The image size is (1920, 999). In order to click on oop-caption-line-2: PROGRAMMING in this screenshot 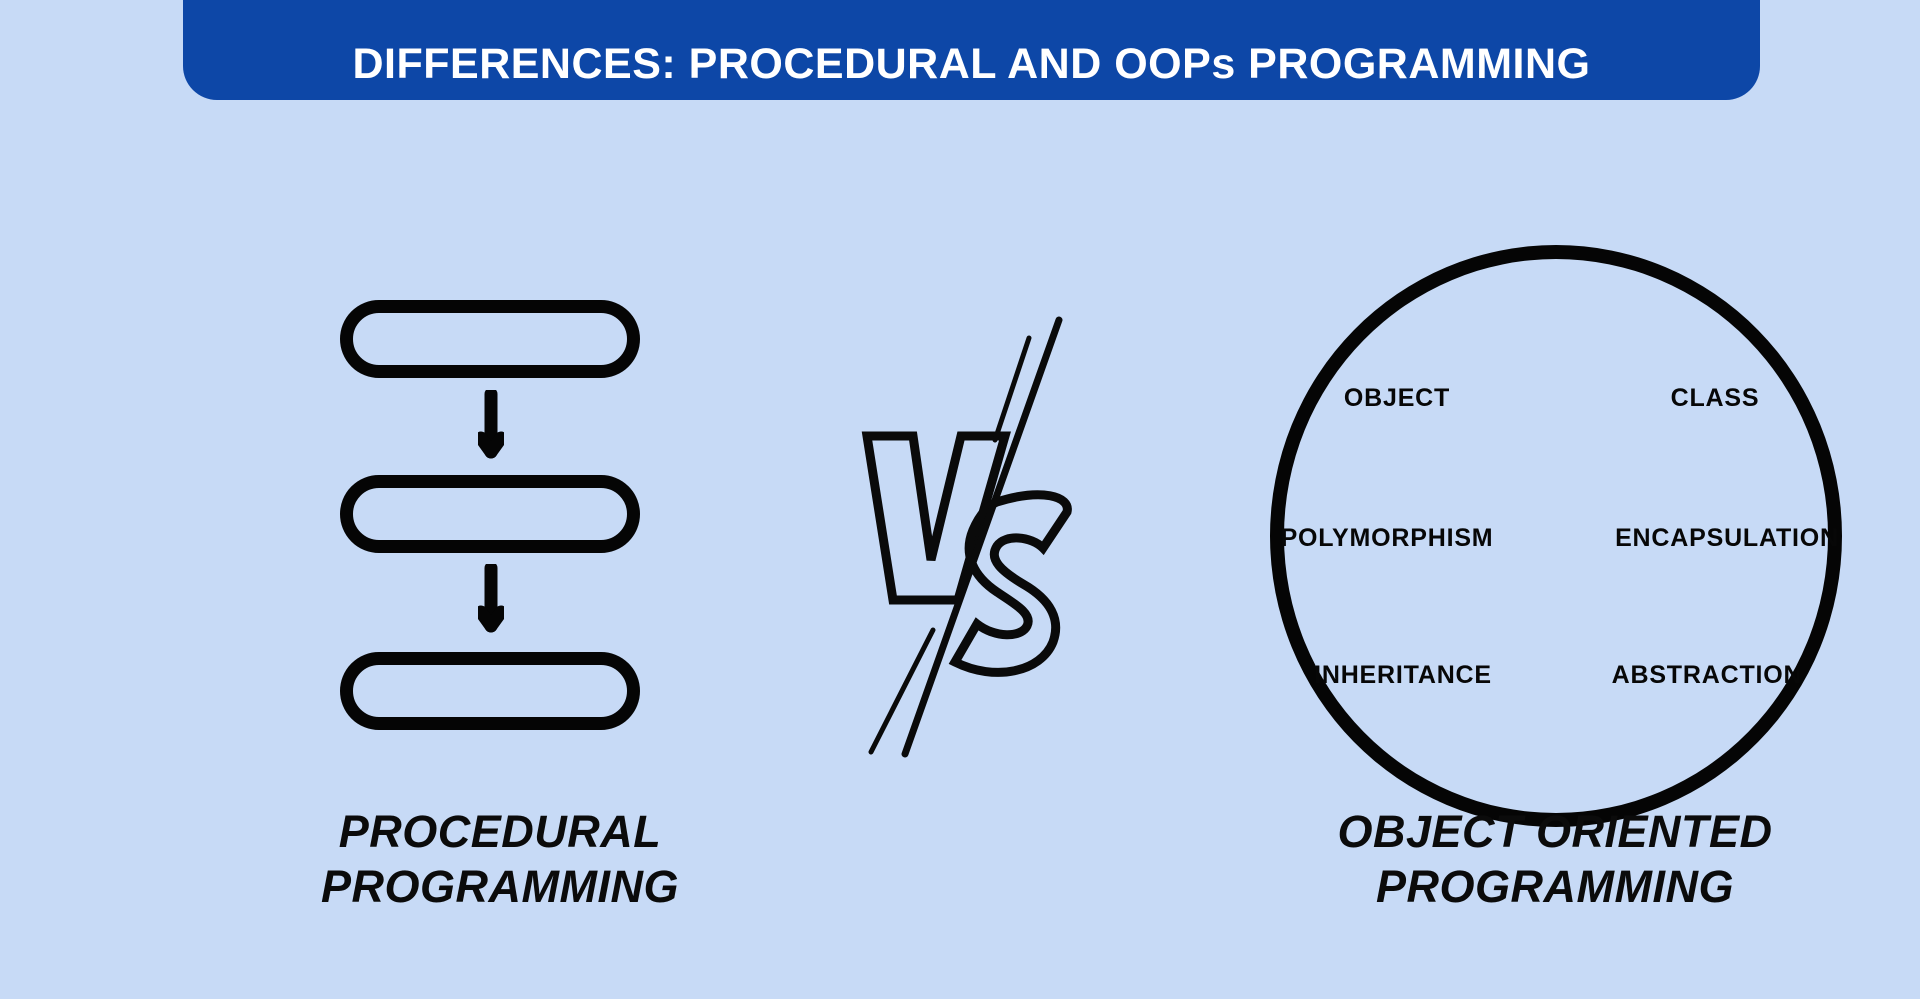, I will do `click(1555, 886)`.